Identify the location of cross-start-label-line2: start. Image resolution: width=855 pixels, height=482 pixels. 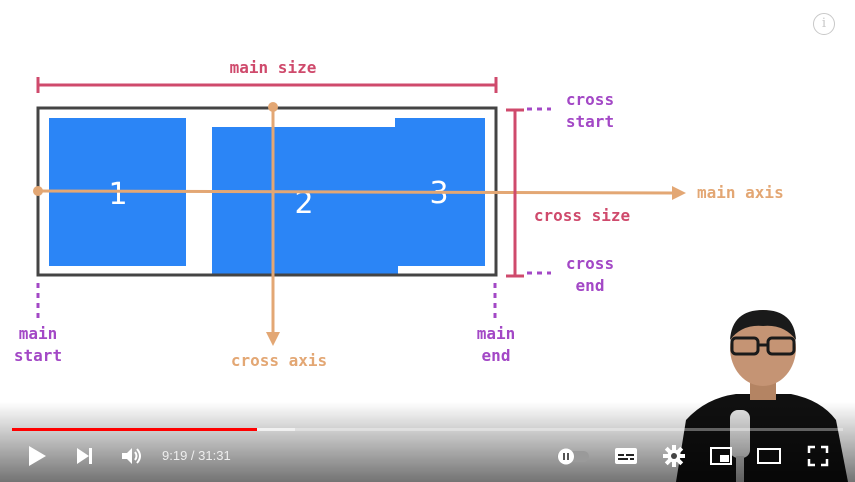
(590, 121).